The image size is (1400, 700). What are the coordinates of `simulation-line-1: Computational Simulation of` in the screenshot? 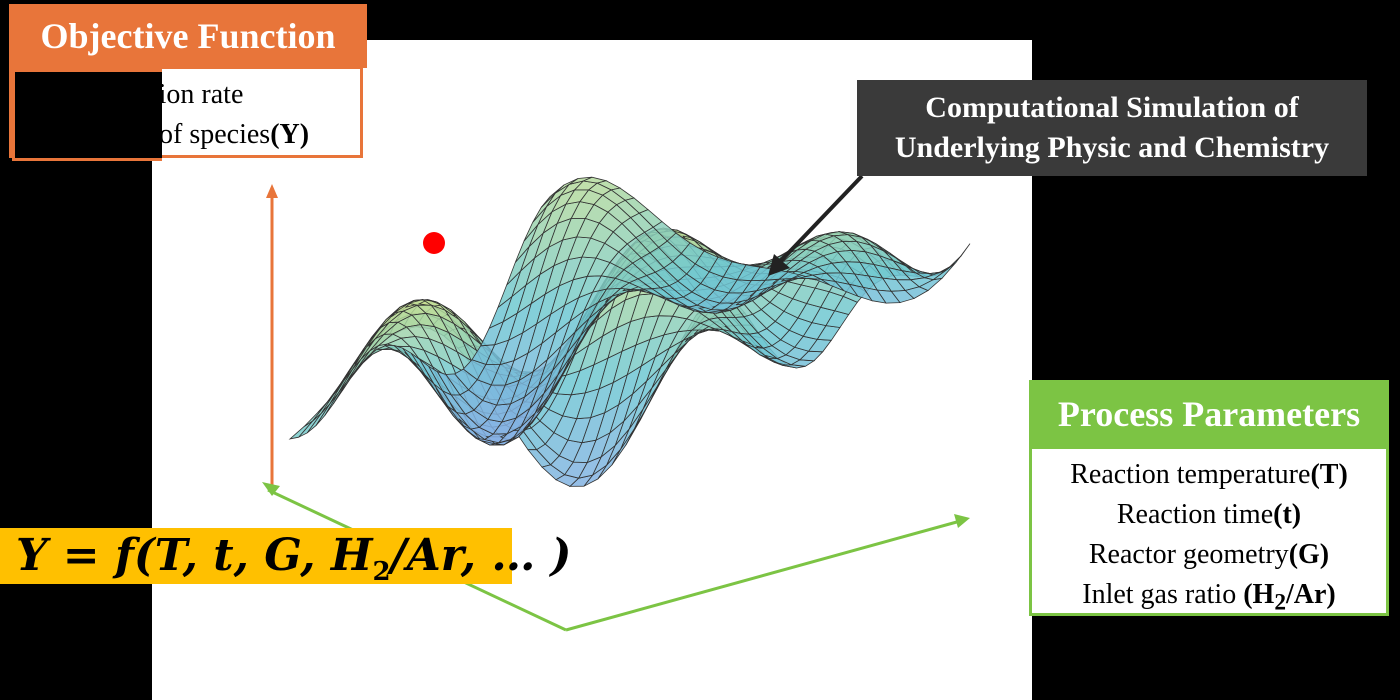 It's located at (1112, 107).